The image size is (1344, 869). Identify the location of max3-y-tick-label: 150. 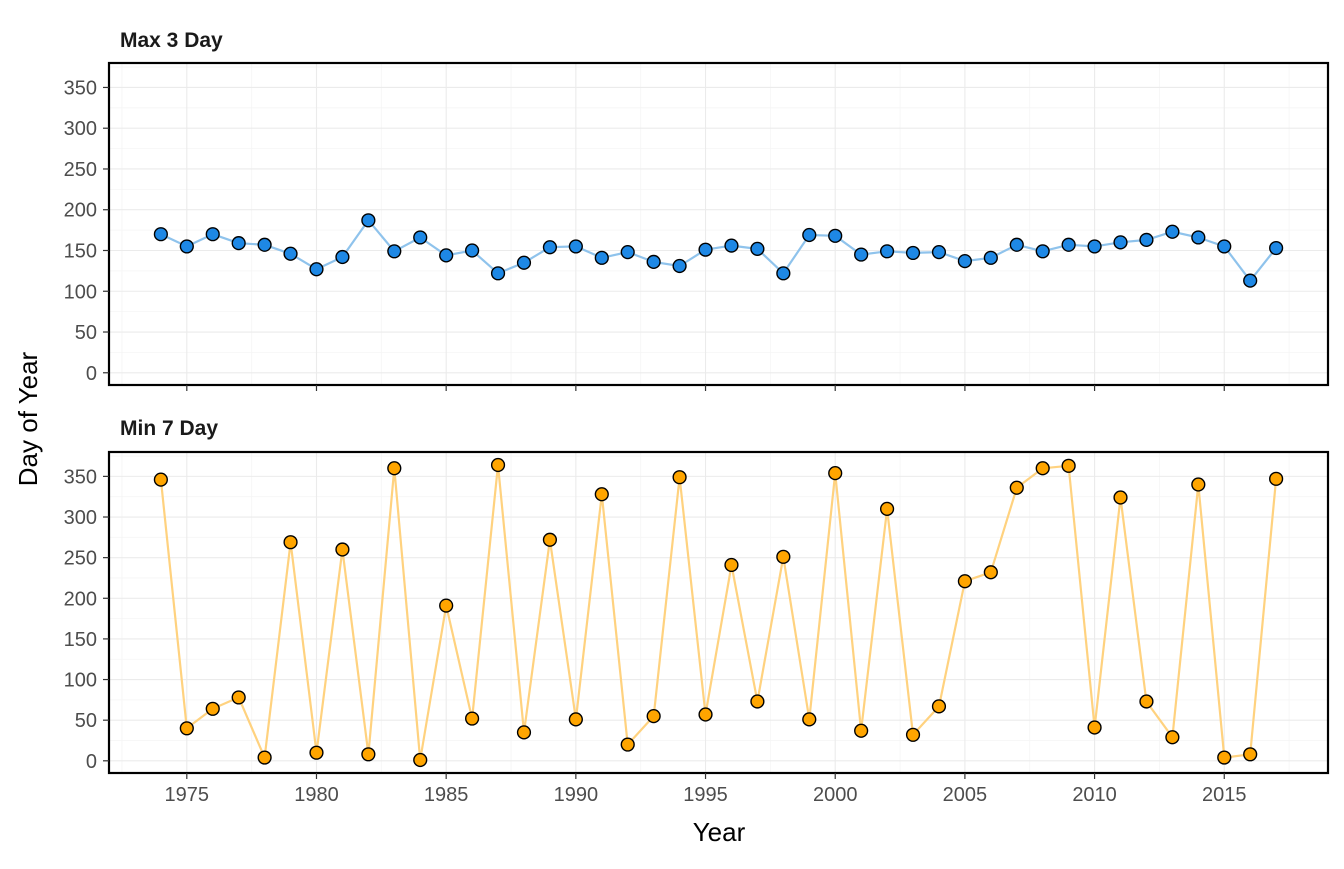
(80, 251).